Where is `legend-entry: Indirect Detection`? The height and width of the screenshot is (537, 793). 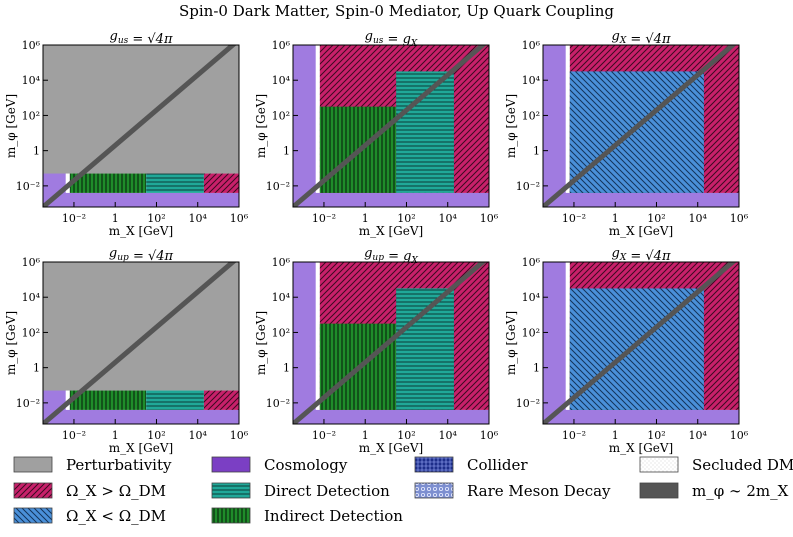
legend-entry: Indirect Detection is located at coordinates (307, 516).